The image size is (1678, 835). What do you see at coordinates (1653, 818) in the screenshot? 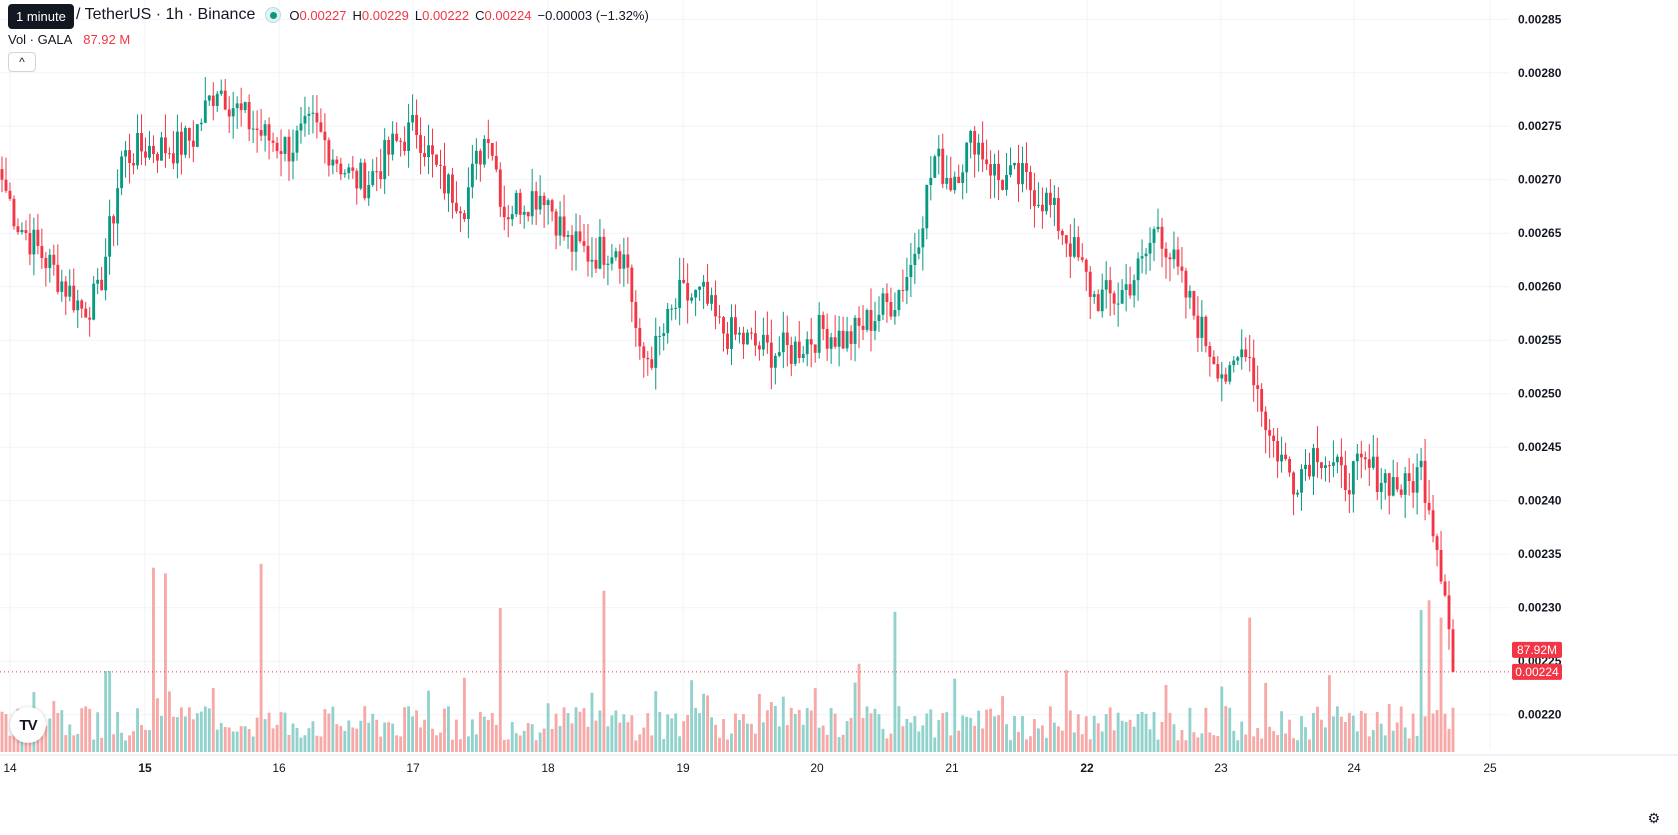
I see `gear-icon: ⚙` at bounding box center [1653, 818].